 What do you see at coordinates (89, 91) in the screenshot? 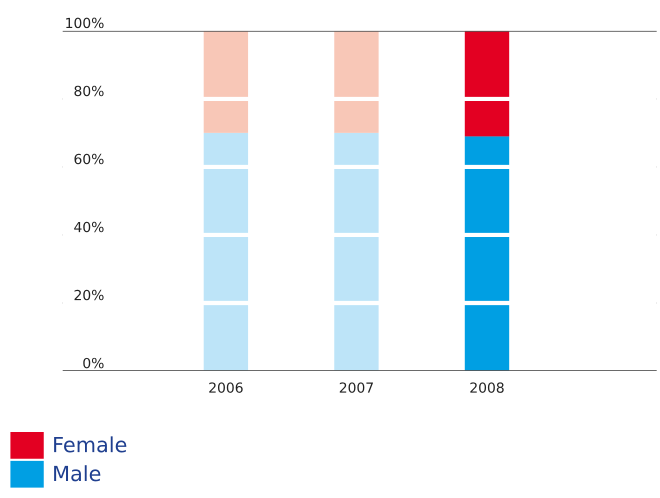
I see `y-tick-label: 80%` at bounding box center [89, 91].